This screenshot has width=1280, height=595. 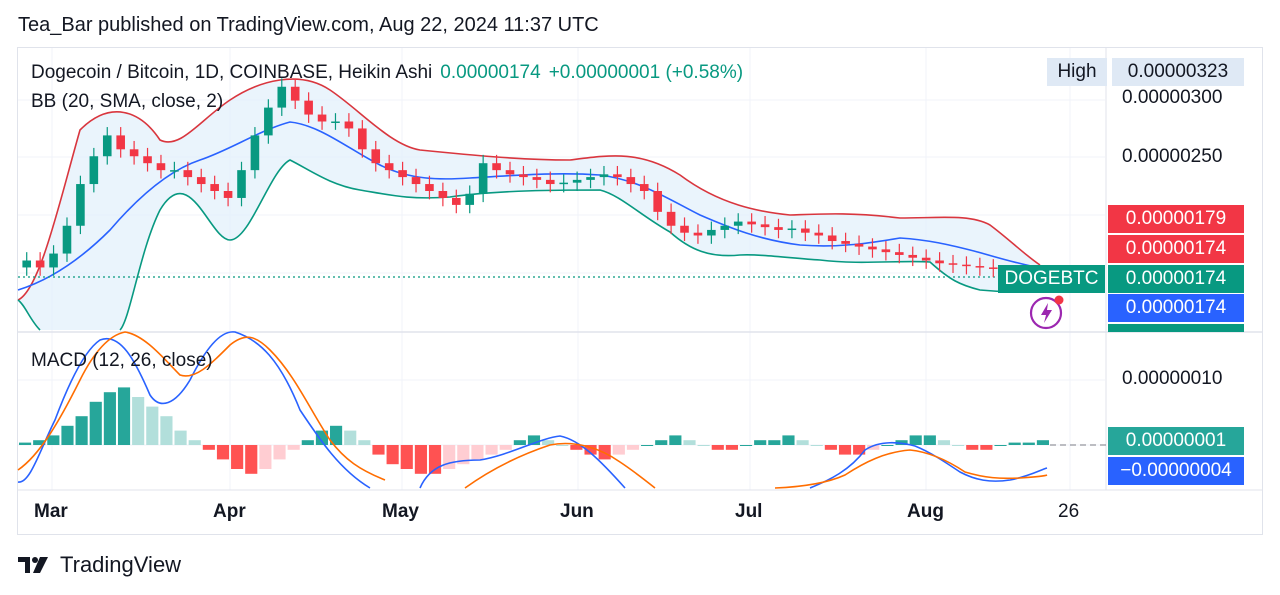 I want to click on lightning-icon, so click(x=1047, y=312).